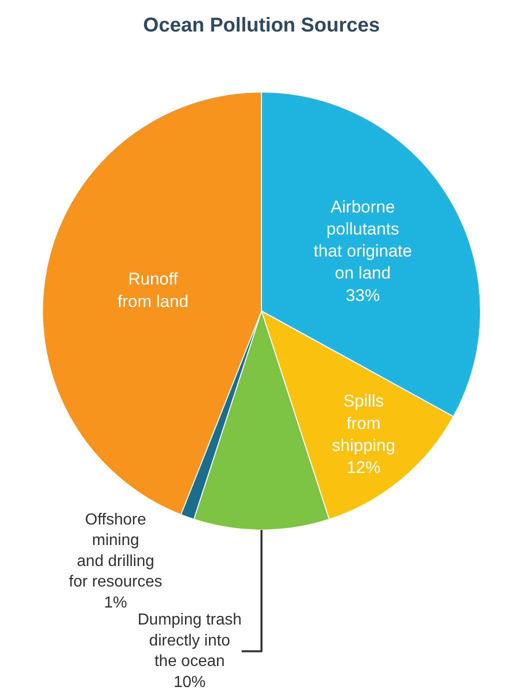  Describe the element at coordinates (116, 603) in the screenshot. I see `data-label: 1%` at that location.